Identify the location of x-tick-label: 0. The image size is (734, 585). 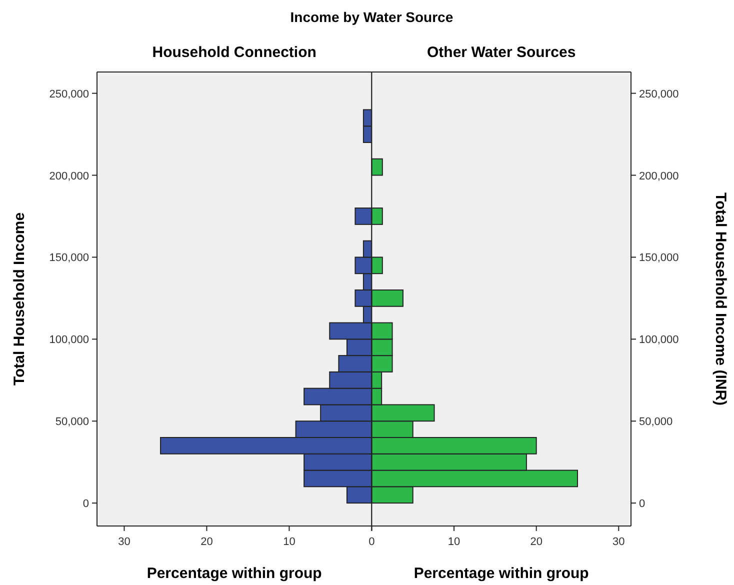
(371, 542).